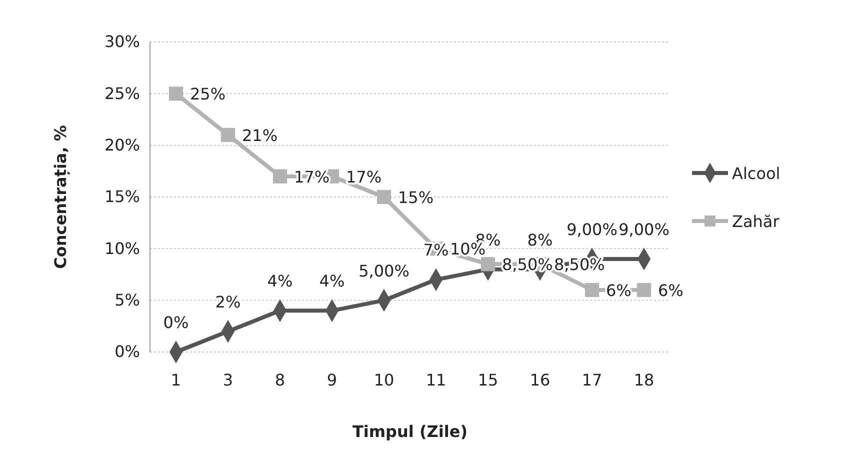  I want to click on data-label: 5,00%, so click(384, 270).